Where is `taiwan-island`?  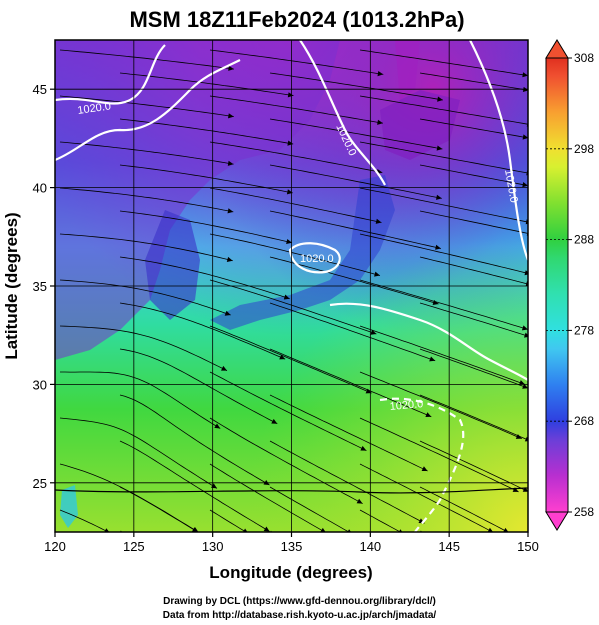 taiwan-island is located at coordinates (69, 506).